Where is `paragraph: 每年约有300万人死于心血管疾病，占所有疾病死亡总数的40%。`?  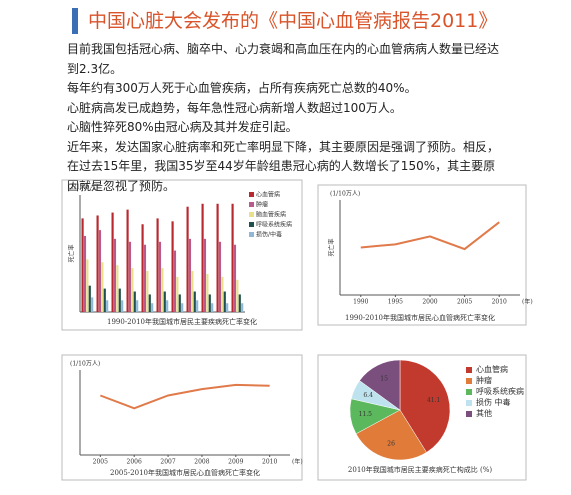 paragraph: 每年约有300万人死于心血管疾病，占所有疾病死亡总数的40%。 is located at coordinates (242, 88).